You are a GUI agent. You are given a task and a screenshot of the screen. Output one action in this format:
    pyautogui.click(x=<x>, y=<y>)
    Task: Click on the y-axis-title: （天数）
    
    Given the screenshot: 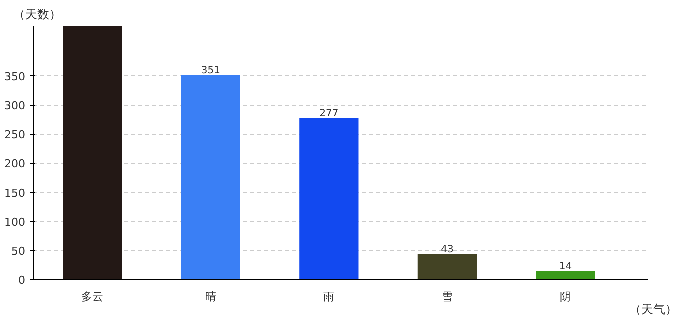 What is the action you would take?
    pyautogui.click(x=38, y=15)
    